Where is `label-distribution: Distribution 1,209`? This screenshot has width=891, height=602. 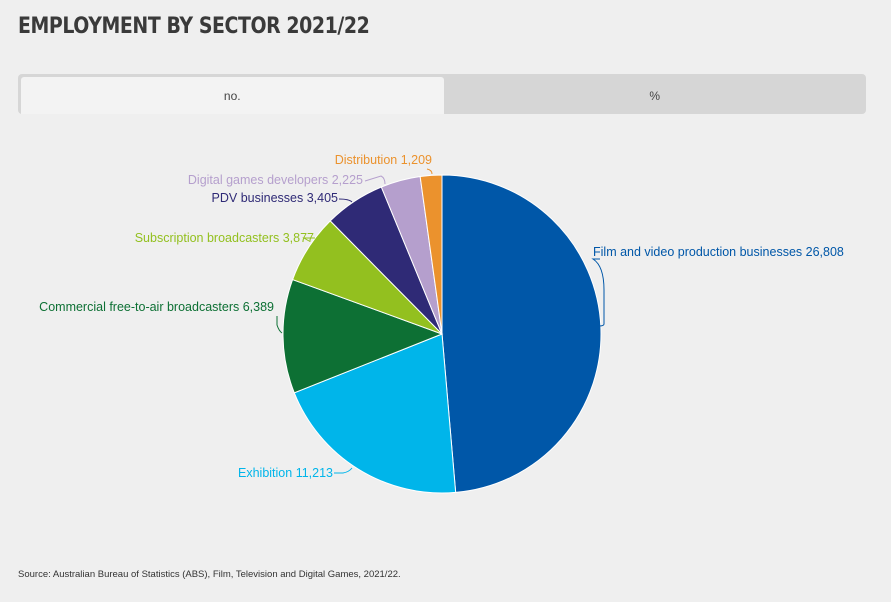 label-distribution: Distribution 1,209 is located at coordinates (383, 160).